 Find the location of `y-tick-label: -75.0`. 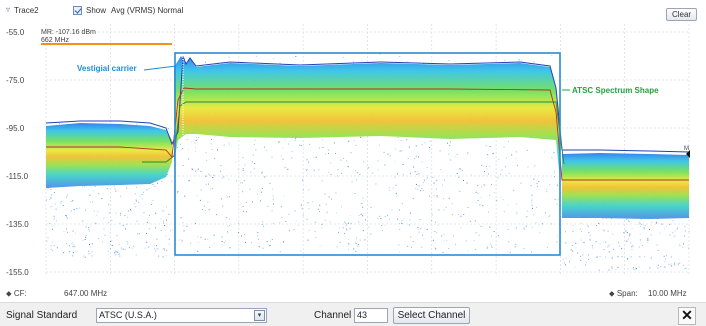

y-tick-label: -75.0 is located at coordinates (15, 80).